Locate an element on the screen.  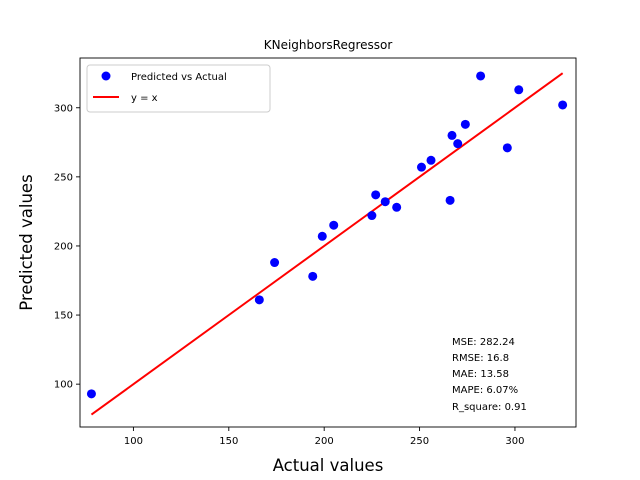
x-tick-label-250: 250 is located at coordinates (419, 441).